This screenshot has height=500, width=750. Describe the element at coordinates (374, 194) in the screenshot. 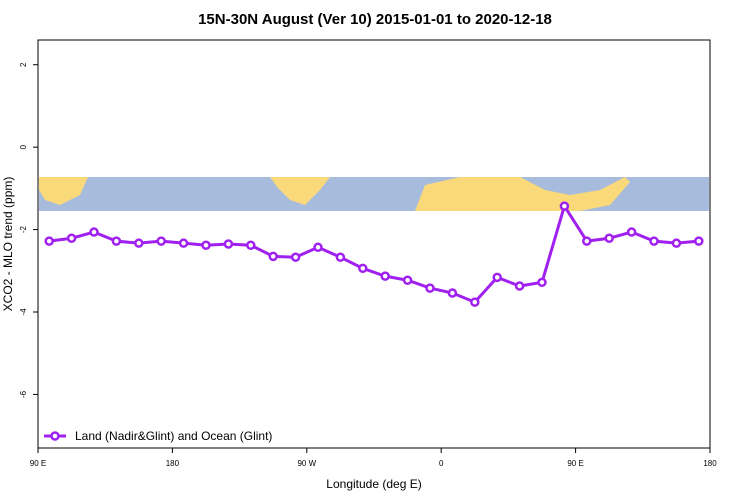

I see `map-strip` at that location.